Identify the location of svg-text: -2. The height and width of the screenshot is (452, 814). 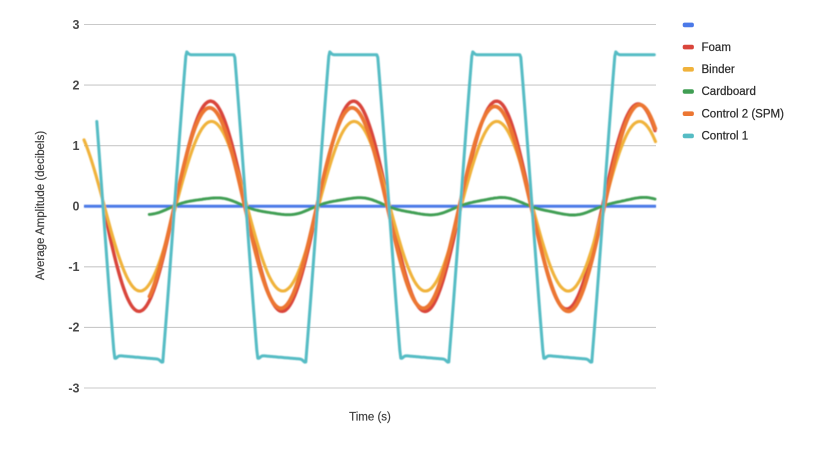
(73, 328).